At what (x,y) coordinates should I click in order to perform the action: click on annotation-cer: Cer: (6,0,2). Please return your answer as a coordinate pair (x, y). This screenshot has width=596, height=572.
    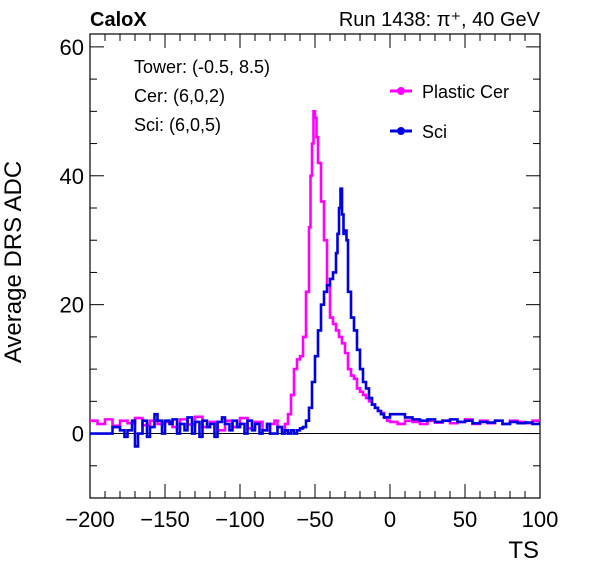
    Looking at the image, I should click on (179, 96).